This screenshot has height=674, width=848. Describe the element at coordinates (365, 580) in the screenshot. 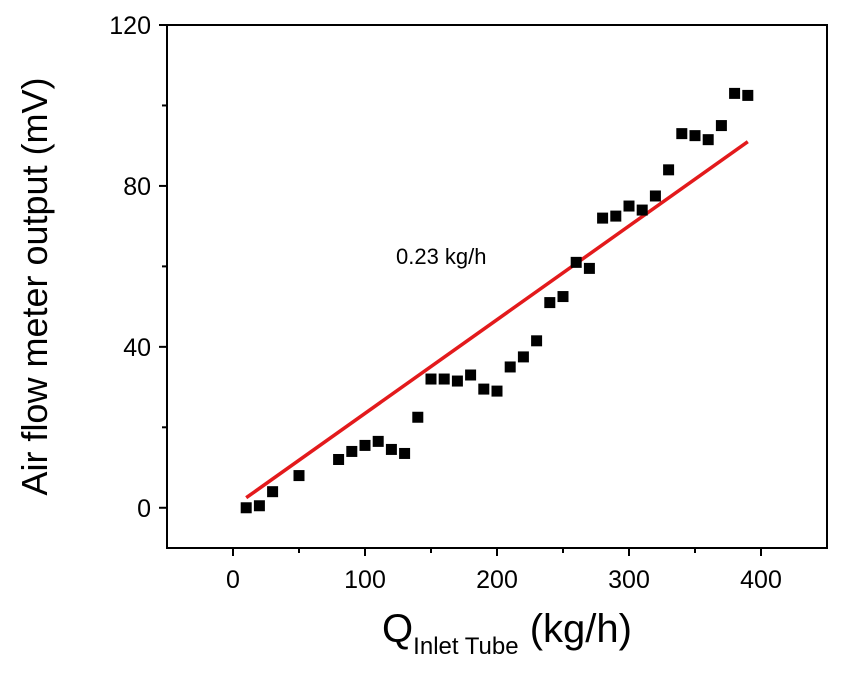

I see `x-tick-label: 100` at that location.